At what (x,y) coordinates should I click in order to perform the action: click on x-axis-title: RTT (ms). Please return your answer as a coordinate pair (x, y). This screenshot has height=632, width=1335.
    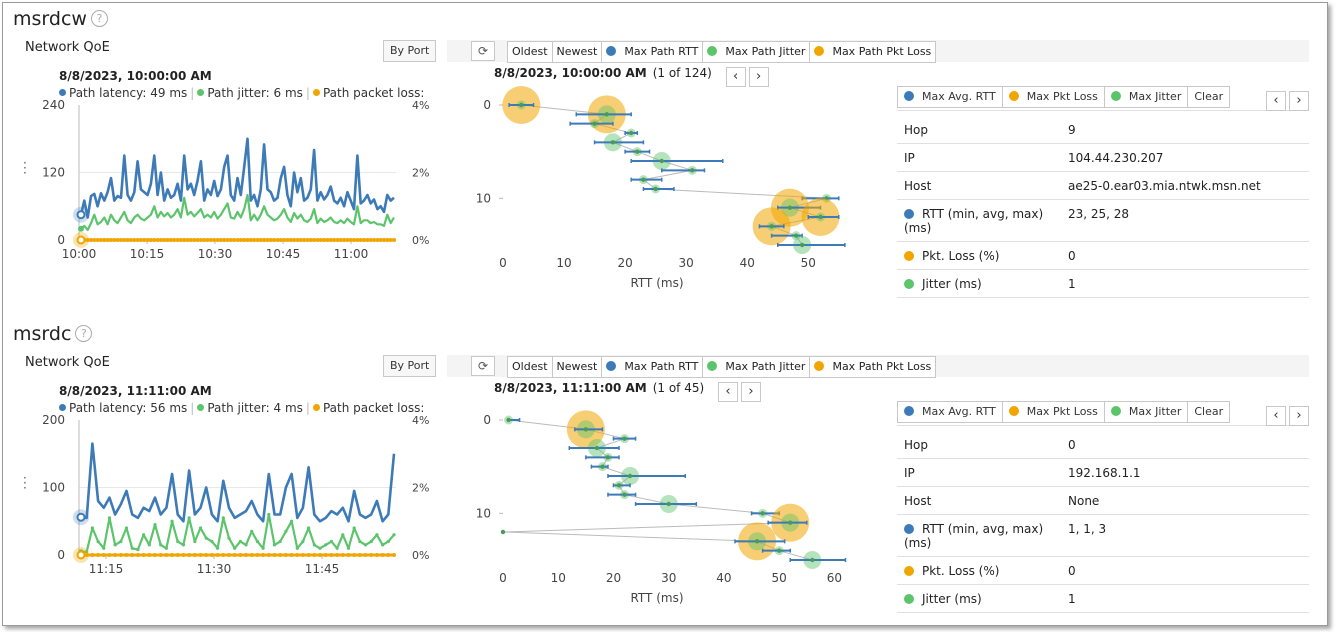
    Looking at the image, I should click on (656, 598).